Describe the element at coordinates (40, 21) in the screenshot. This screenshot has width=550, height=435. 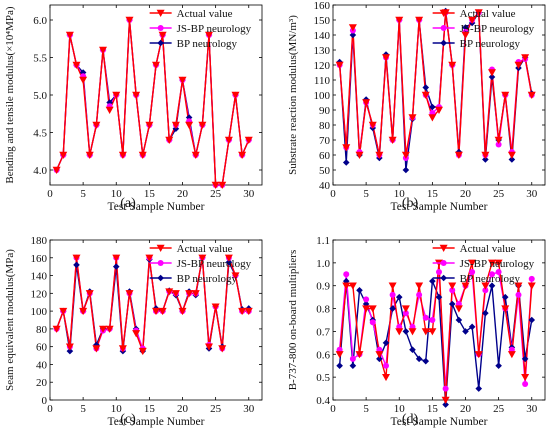
I see `y-tick-label: 6.0` at that location.